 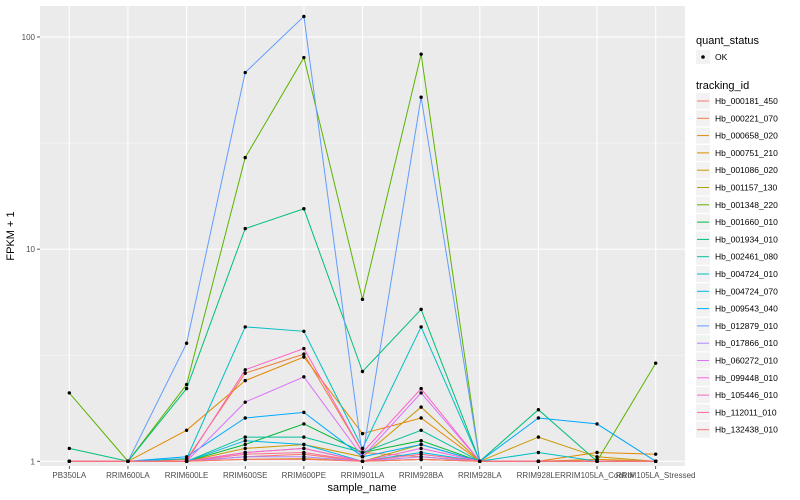 What do you see at coordinates (746, 326) in the screenshot?
I see `legend-label: Hb_012879_010` at bounding box center [746, 326].